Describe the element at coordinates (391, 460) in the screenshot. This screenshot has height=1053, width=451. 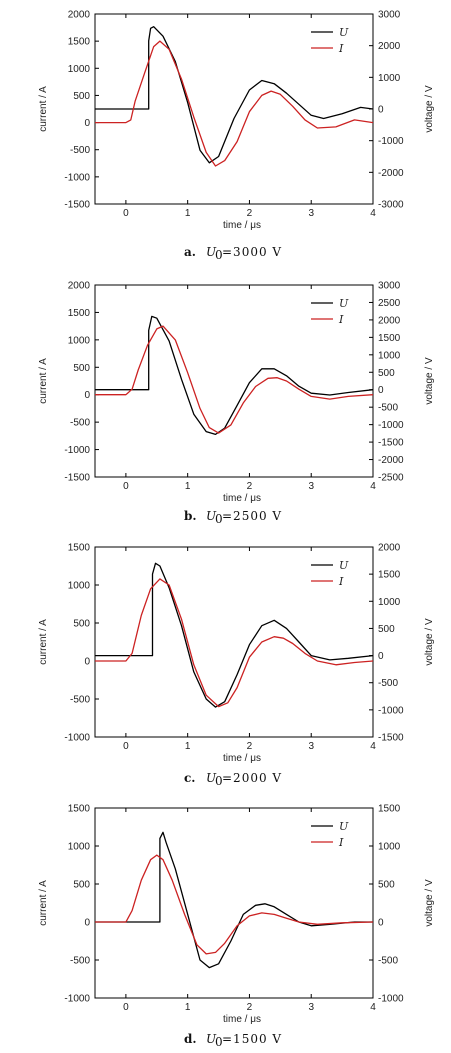
I see `y-right-tick-label: -2000` at that location.